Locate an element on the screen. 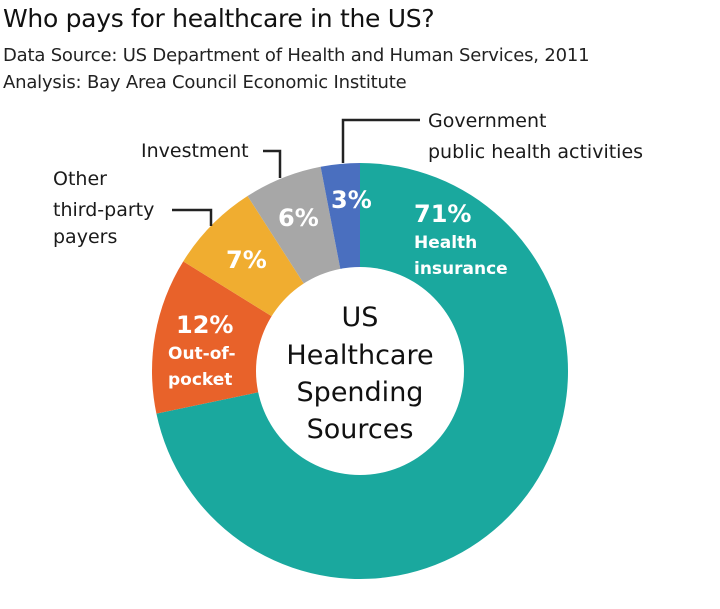  pct-out-of-pocket: 12% is located at coordinates (204, 325).